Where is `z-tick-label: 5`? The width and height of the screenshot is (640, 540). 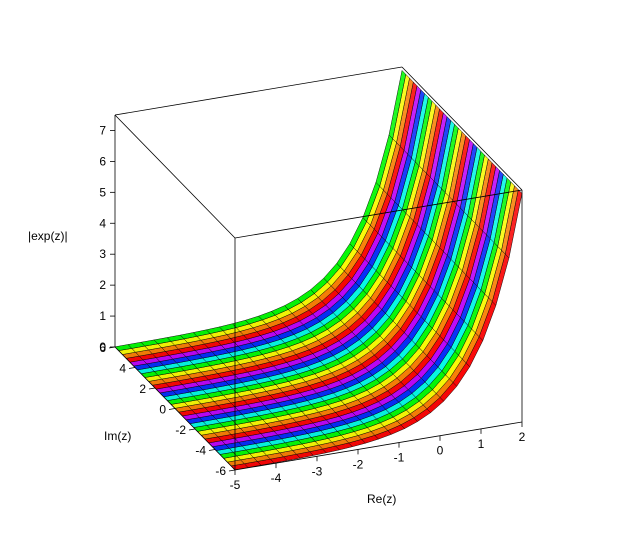 z-tick-label: 5 is located at coordinates (102, 192).